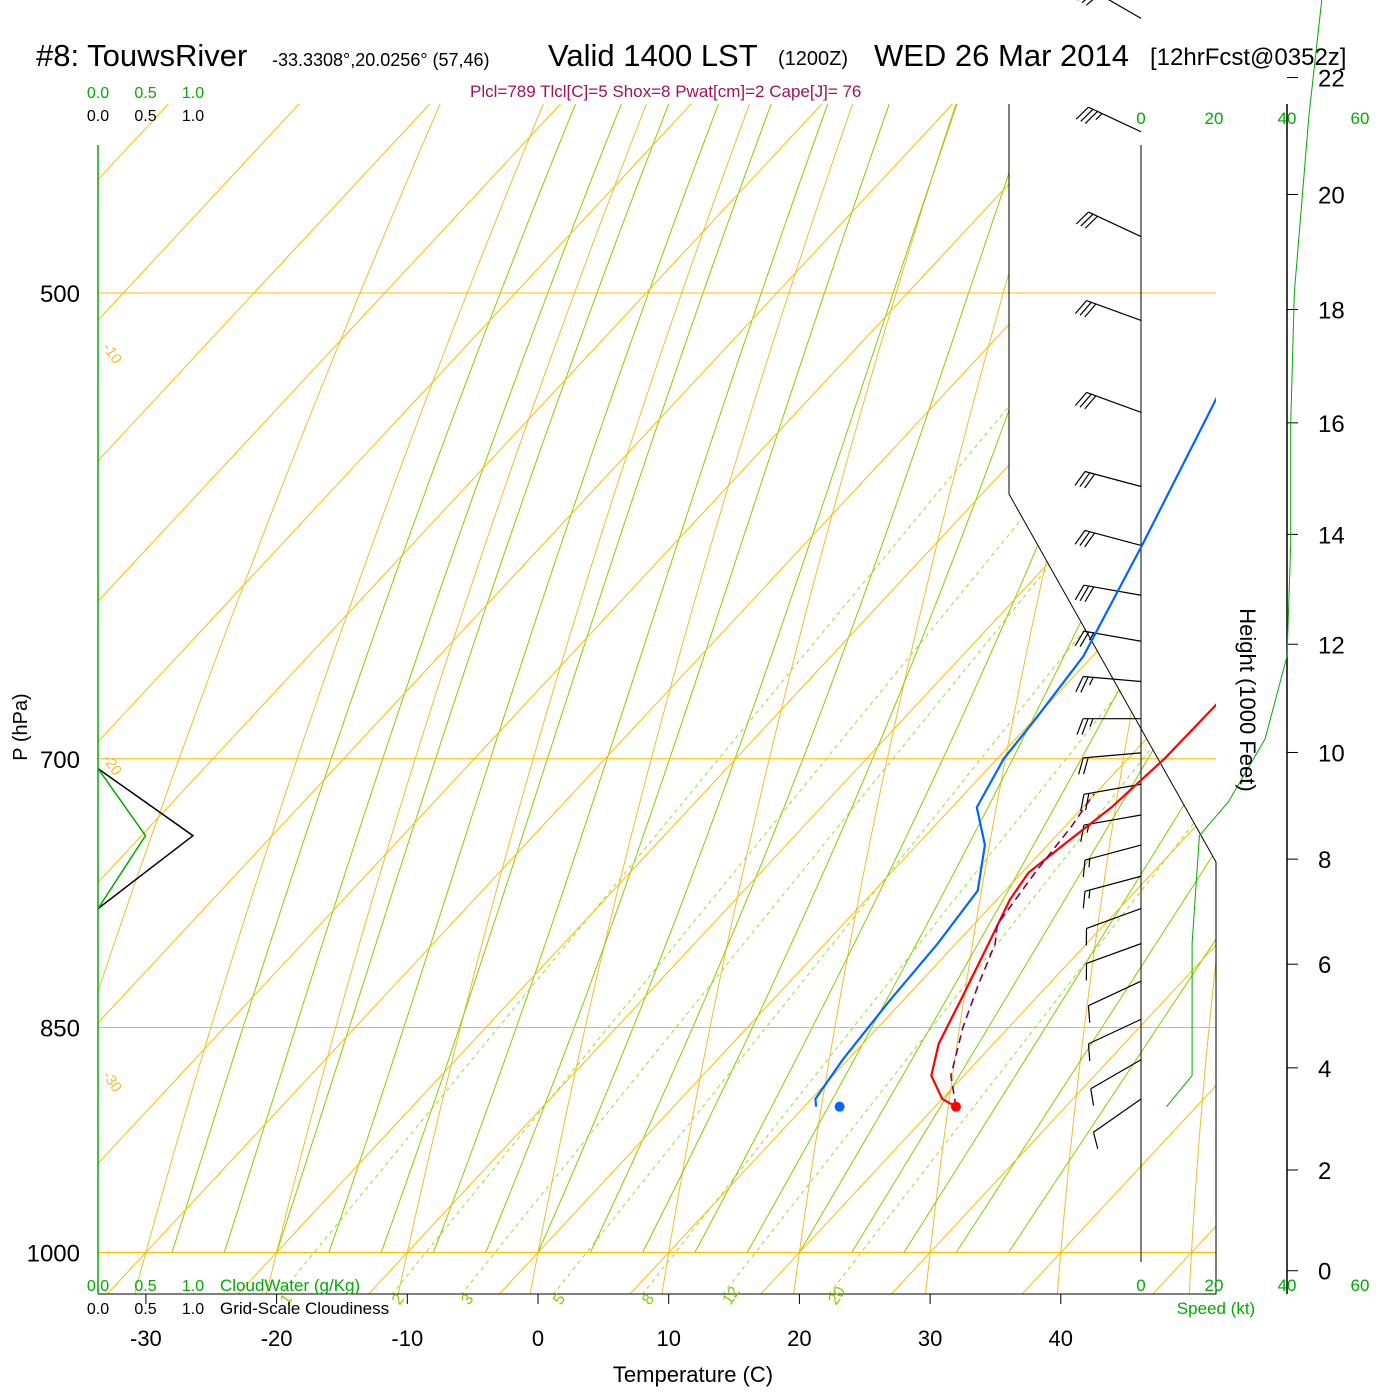 Image resolution: width=1400 pixels, height=1400 pixels. Describe the element at coordinates (407, 1338) in the screenshot. I see `temperature-tick-label: -10` at that location.